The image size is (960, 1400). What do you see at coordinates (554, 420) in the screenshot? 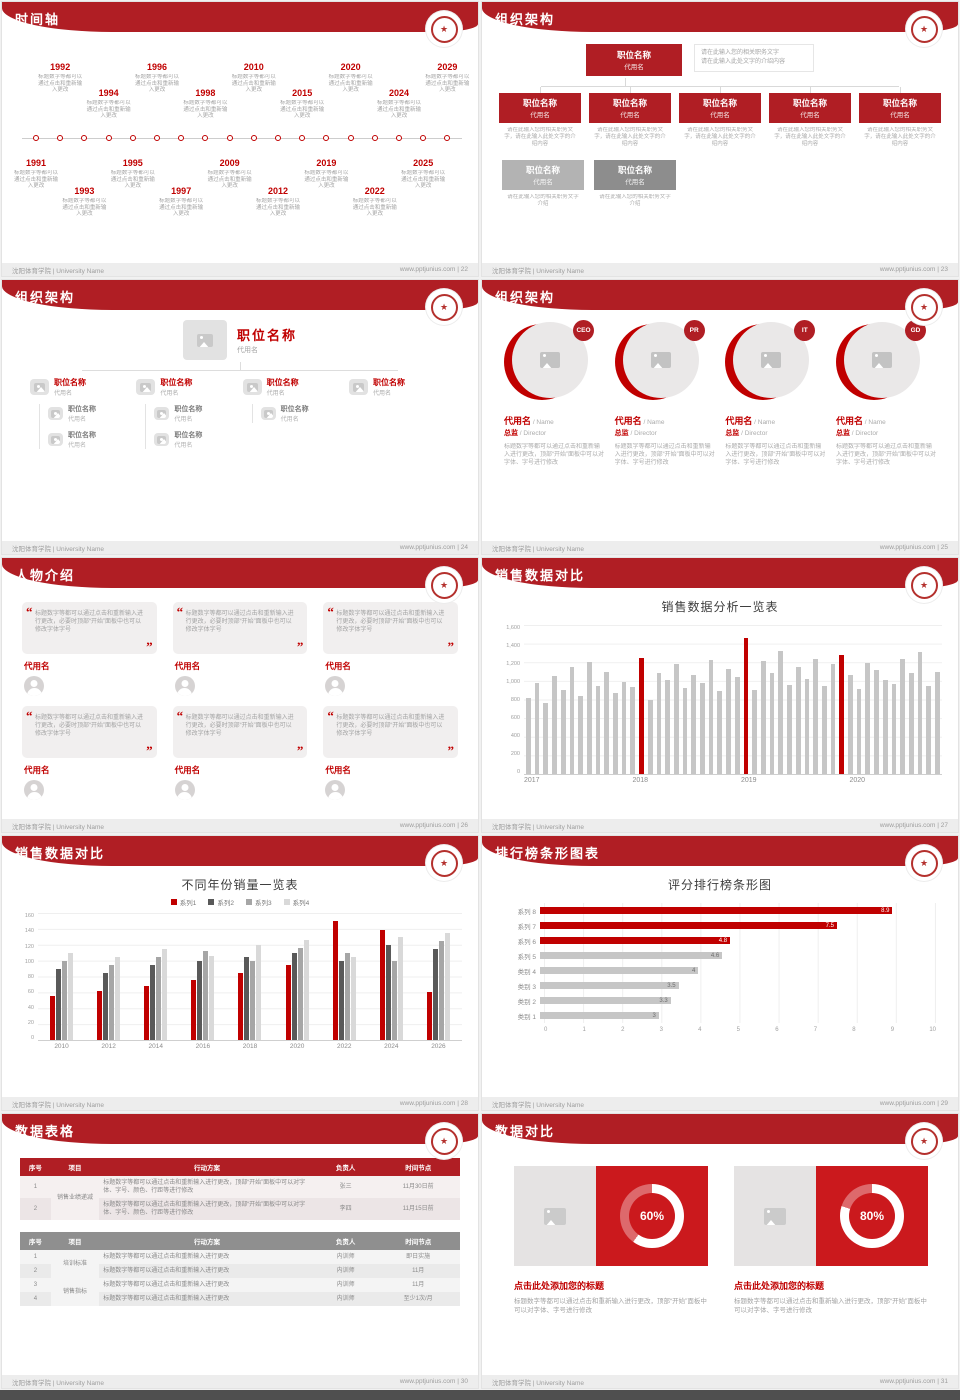
I see `member-name: 代用名 / Name` at bounding box center [554, 420].